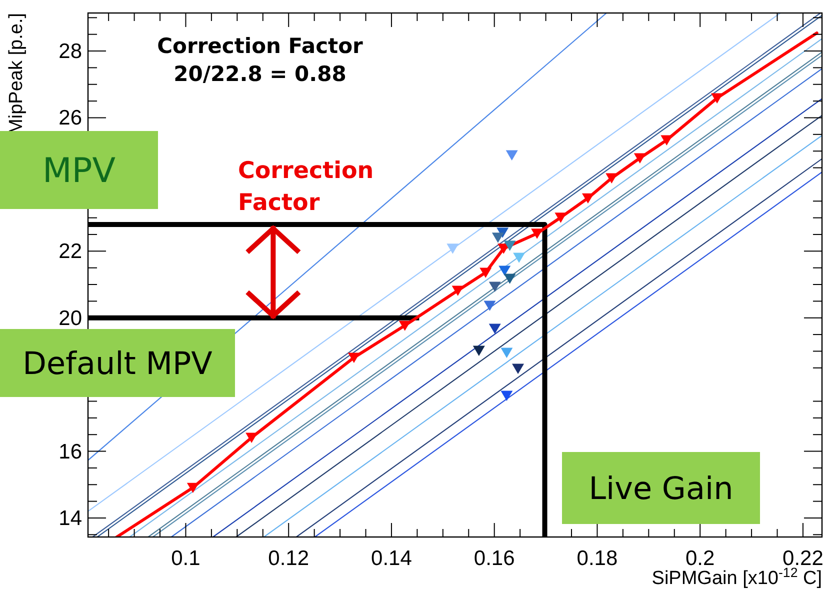  Describe the element at coordinates (70, 518) in the screenshot. I see `y-tick-label: 14` at that location.